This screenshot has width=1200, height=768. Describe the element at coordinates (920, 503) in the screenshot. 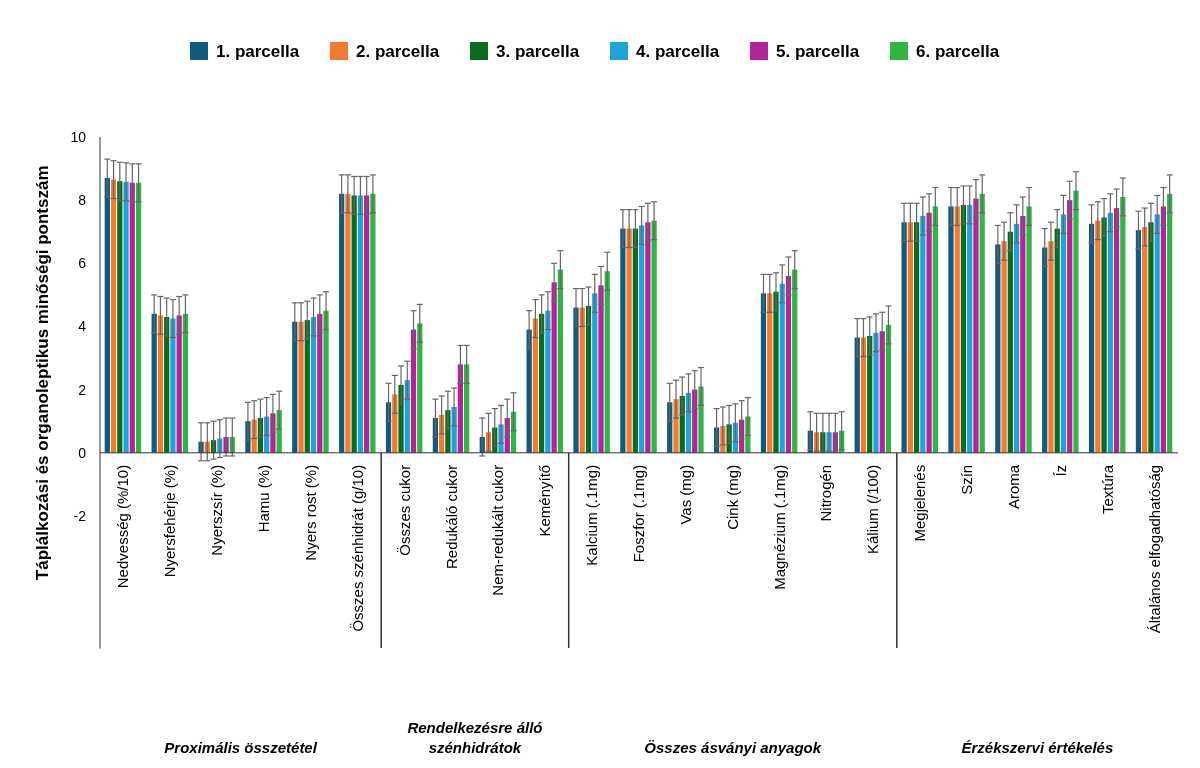

I see `x-tick-label: Megjelenés` at that location.